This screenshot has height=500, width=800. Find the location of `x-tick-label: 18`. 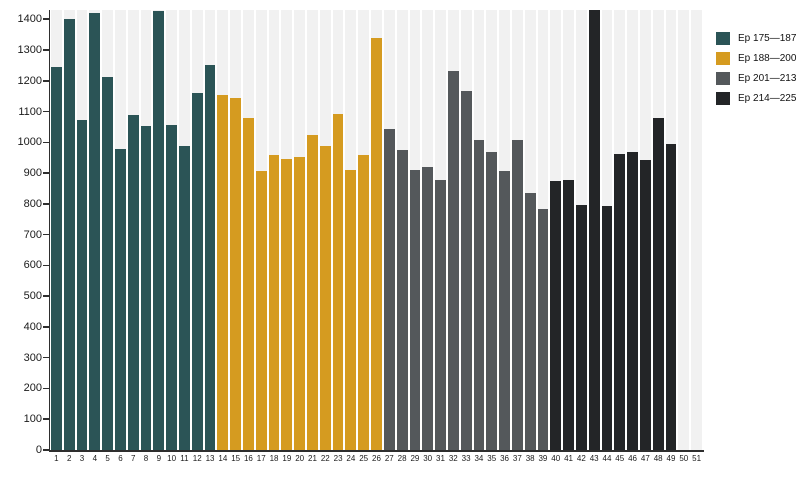

x-tick-label: 18 is located at coordinates (274, 458).